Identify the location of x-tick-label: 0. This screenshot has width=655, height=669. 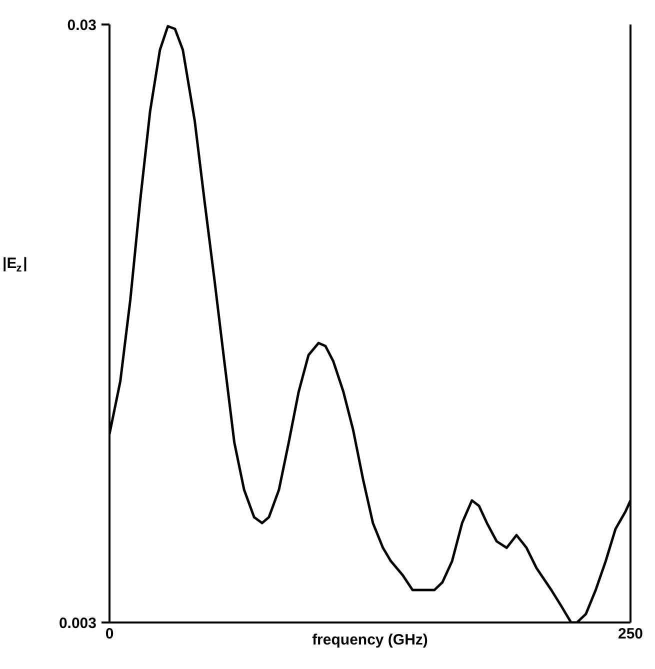
(109, 634).